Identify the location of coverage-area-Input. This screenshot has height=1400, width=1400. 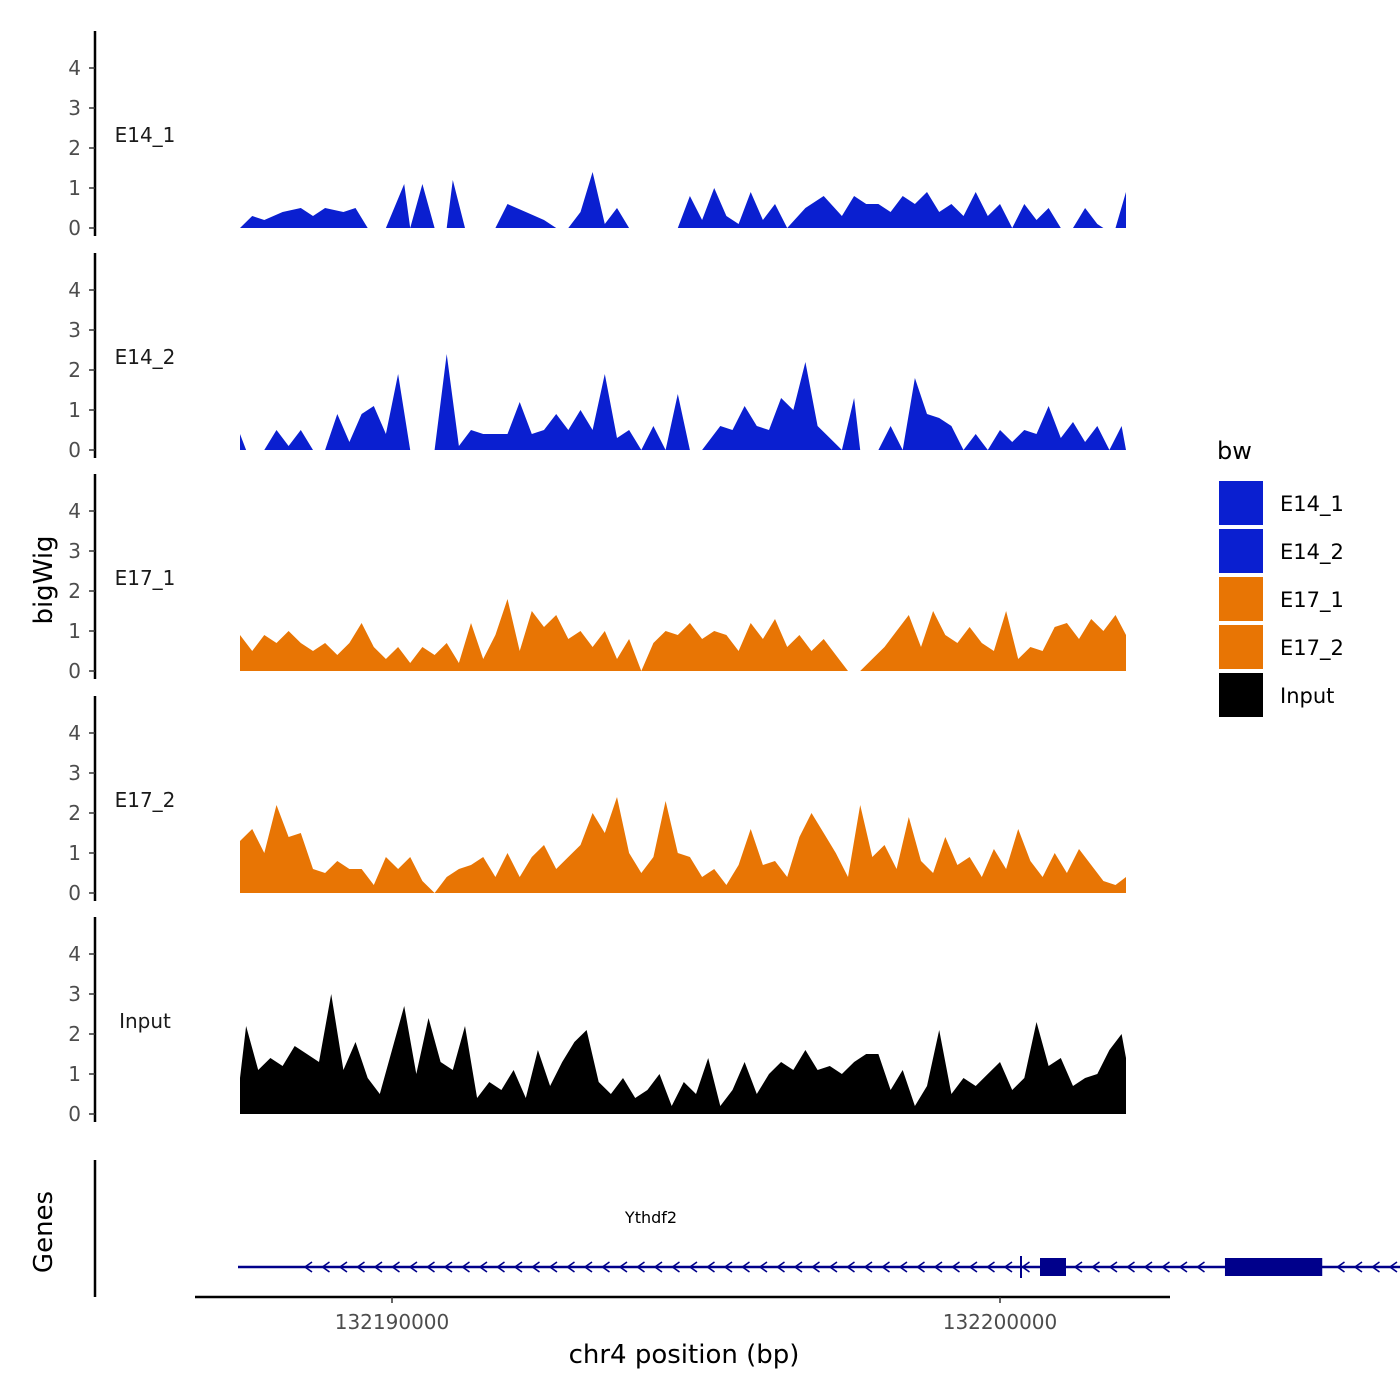
(683, 1054).